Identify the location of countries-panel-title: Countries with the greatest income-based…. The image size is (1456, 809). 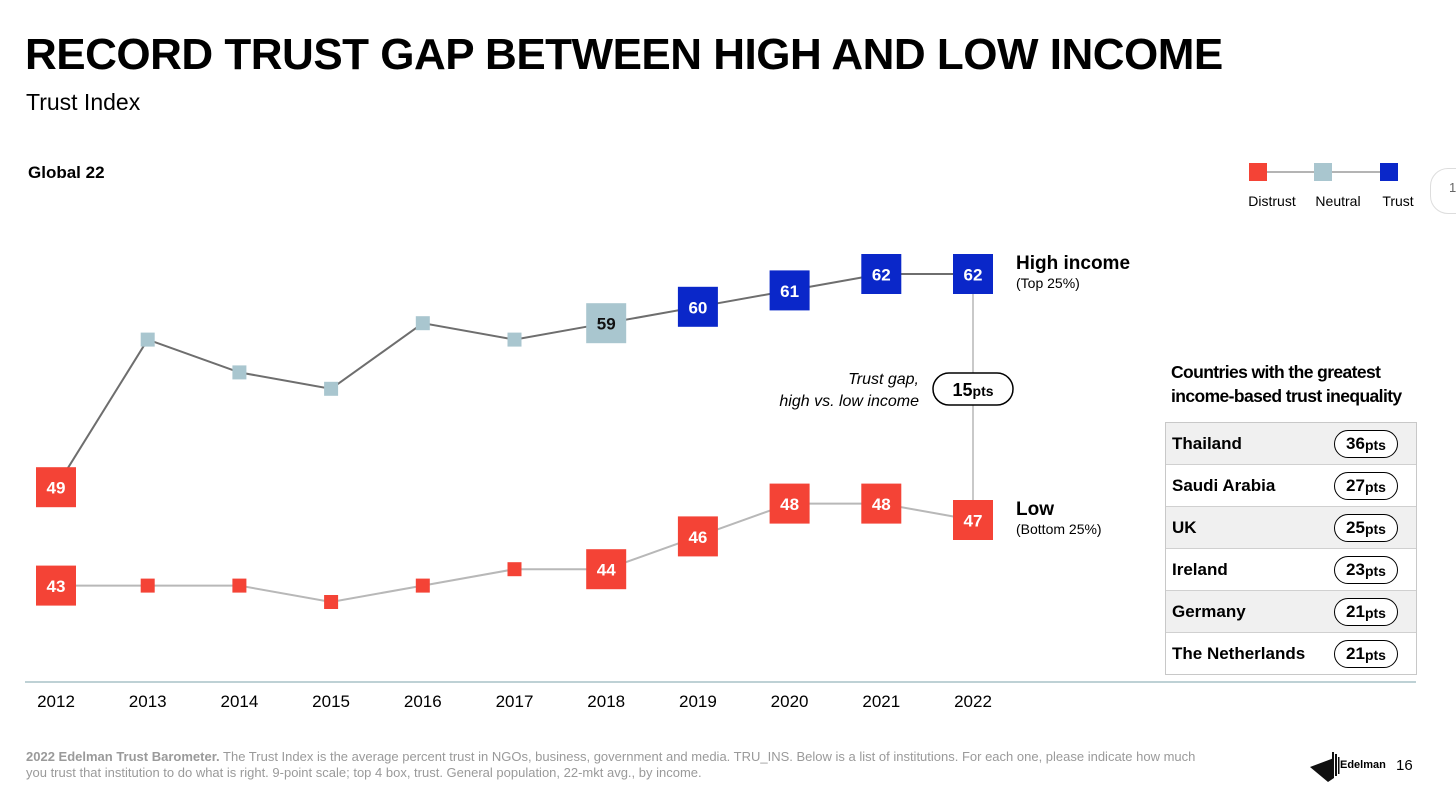
(1301, 384).